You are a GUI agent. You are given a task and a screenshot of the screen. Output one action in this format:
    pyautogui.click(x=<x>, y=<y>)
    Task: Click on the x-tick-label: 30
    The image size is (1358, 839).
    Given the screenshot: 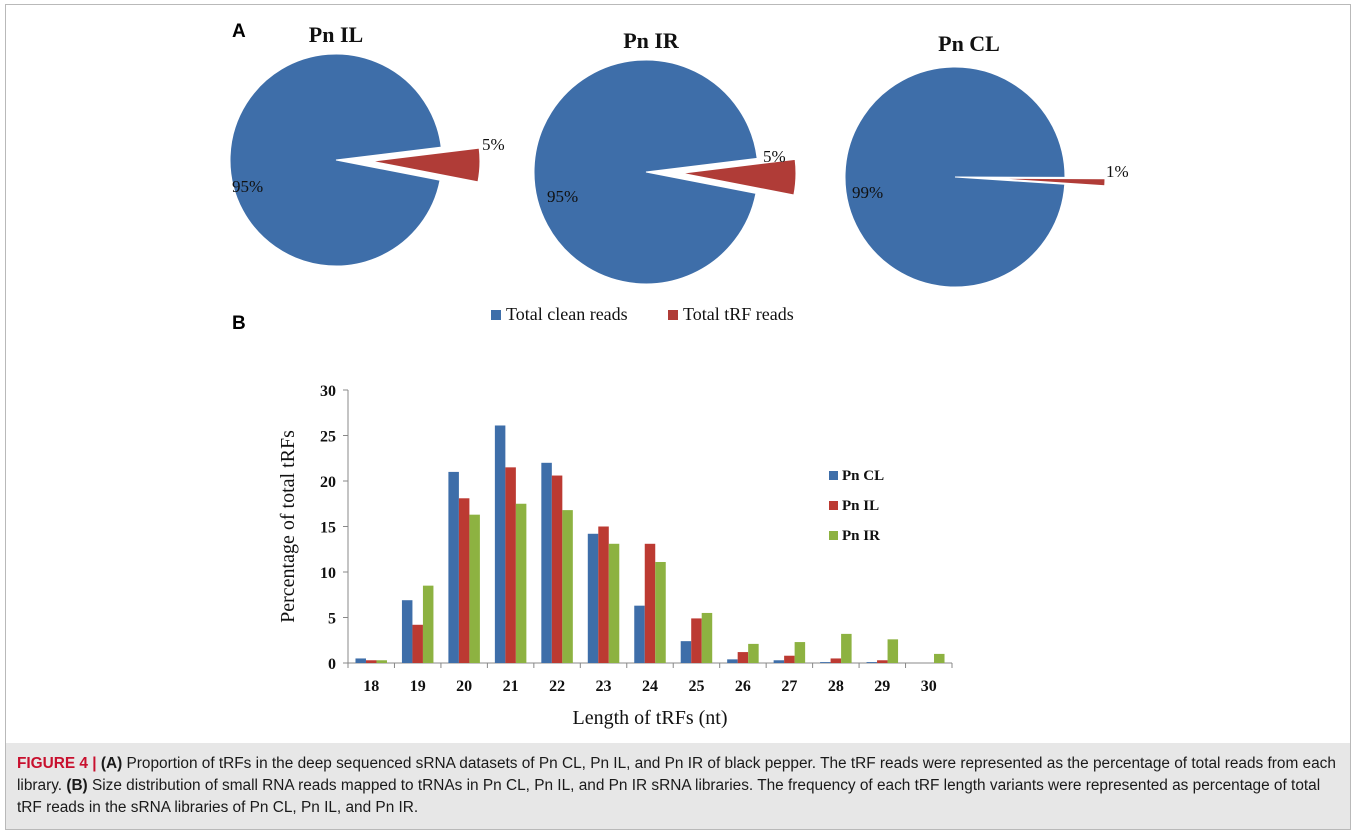 What is the action you would take?
    pyautogui.click(x=929, y=686)
    